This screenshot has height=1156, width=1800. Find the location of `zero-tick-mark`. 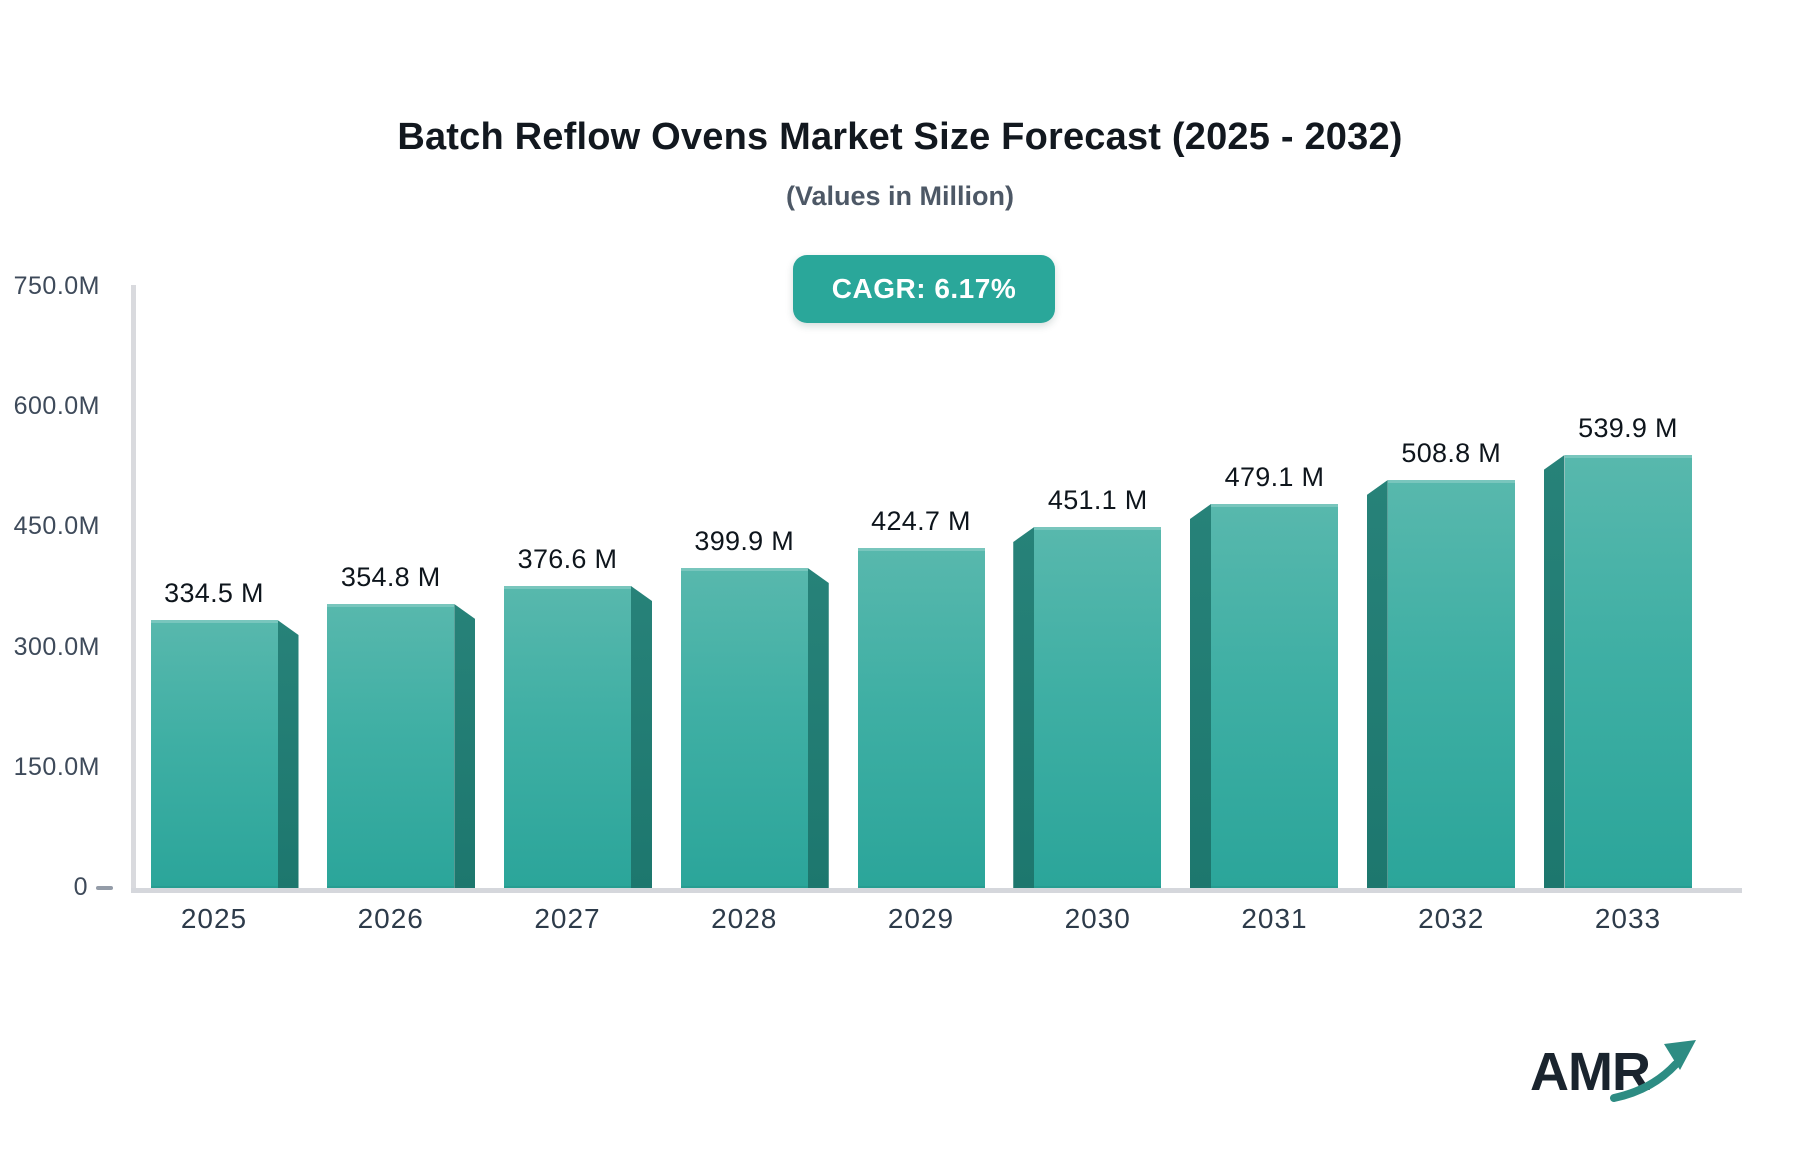

zero-tick-mark is located at coordinates (104, 888).